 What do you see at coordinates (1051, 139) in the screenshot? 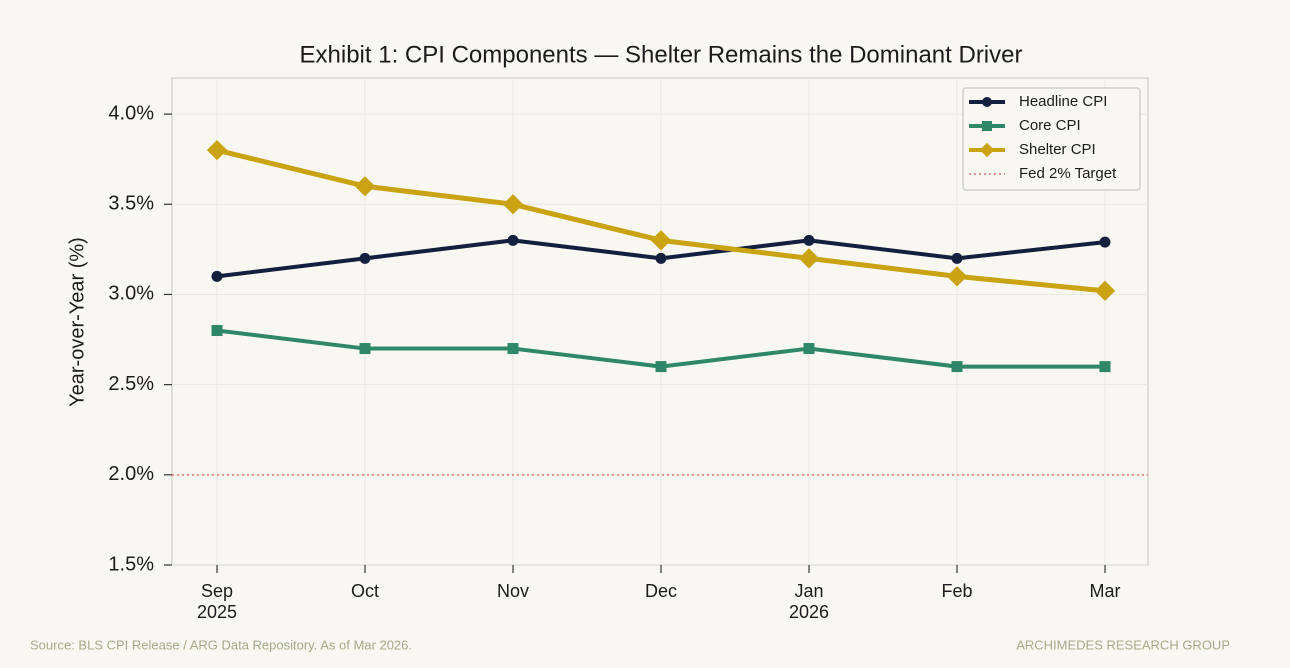
I see `legend-box` at bounding box center [1051, 139].